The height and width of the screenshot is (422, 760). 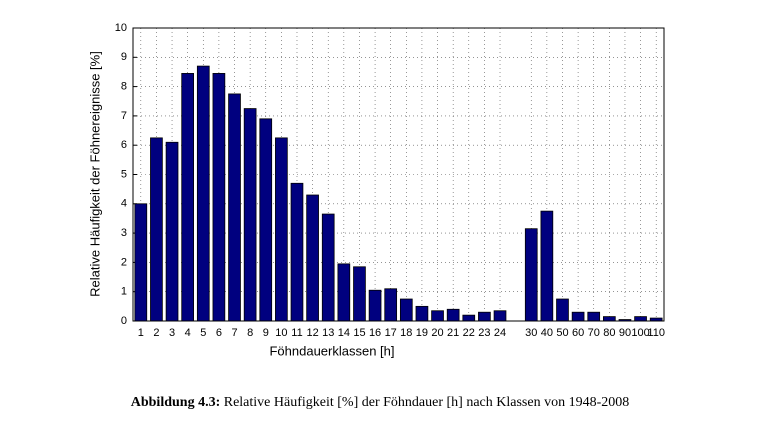 What do you see at coordinates (422, 333) in the screenshot?
I see `x-tick-label: 19` at bounding box center [422, 333].